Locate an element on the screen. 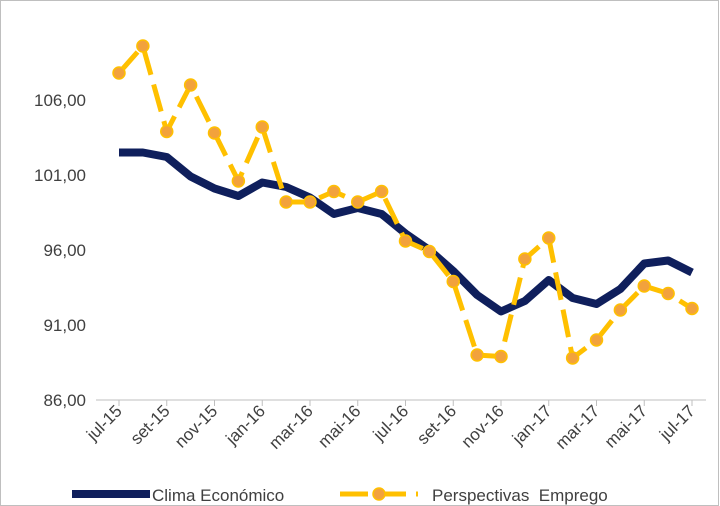 Image resolution: width=720 pixels, height=506 pixels. legend-label: Clima Económico is located at coordinates (218, 495).